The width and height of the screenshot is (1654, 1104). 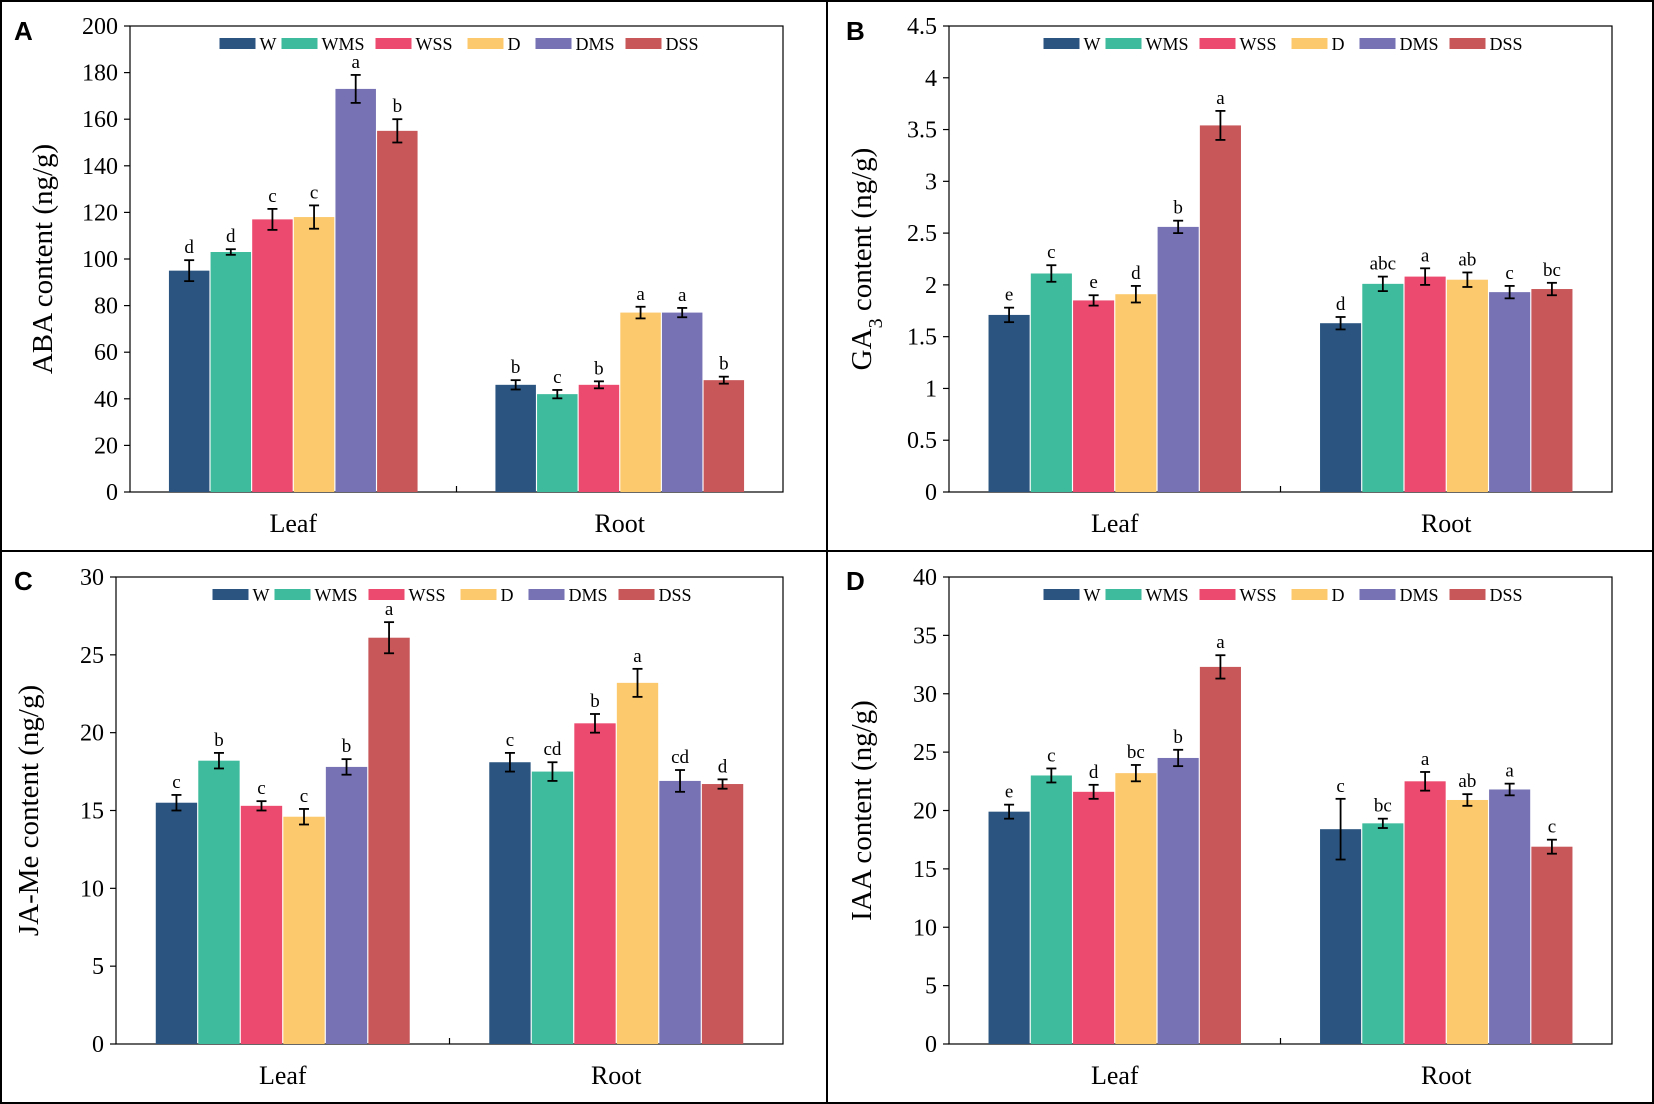 I want to click on y-axis-title: GA3 content (ng/g), so click(x=866, y=259).